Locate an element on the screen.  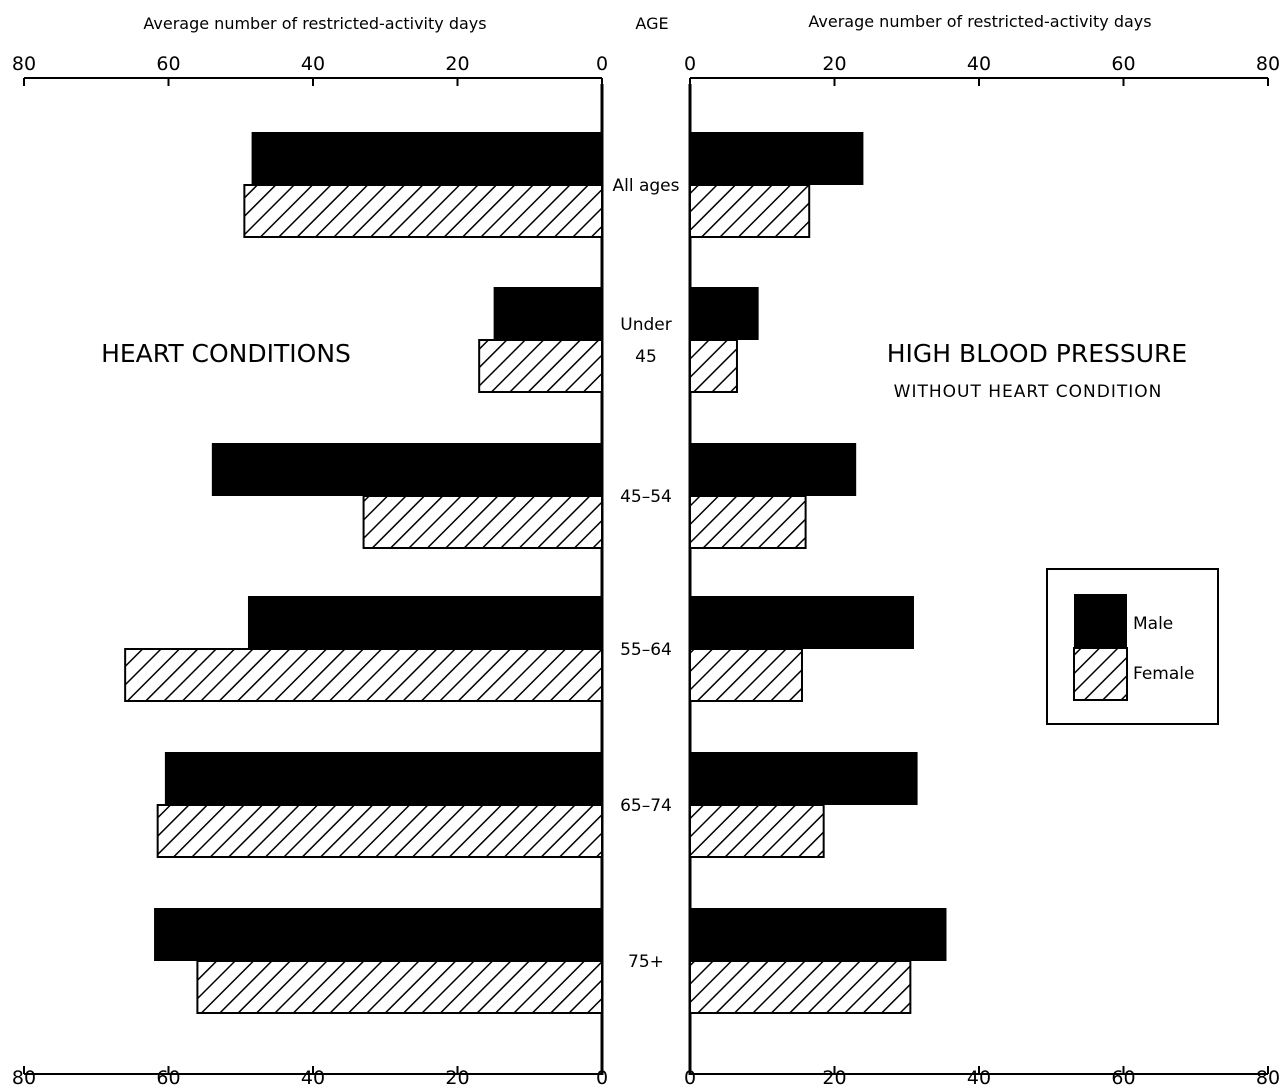
right-tick-label-bottom-80: 80 is located at coordinates (1267, 1077).